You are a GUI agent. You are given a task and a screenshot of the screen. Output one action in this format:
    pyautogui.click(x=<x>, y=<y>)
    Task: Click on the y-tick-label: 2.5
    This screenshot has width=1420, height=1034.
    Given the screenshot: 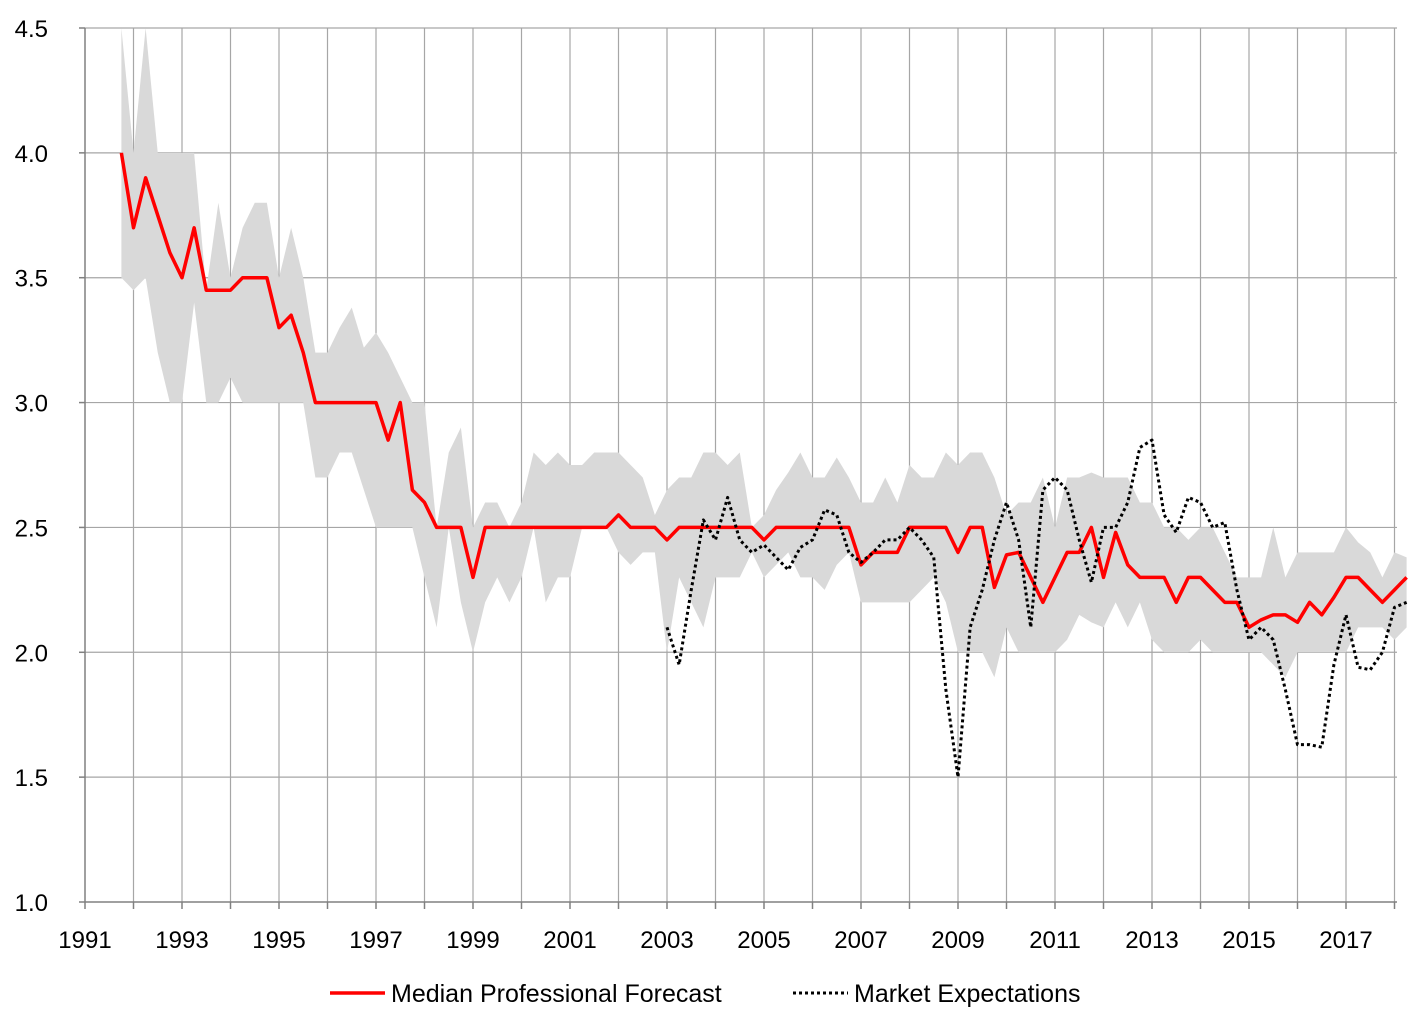 What is the action you would take?
    pyautogui.click(x=31, y=528)
    